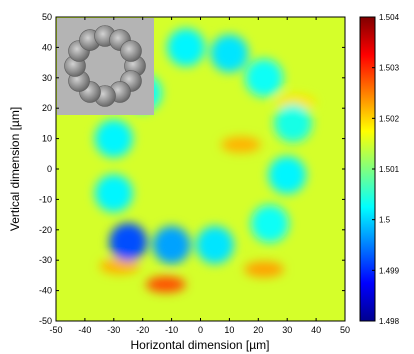  Describe the element at coordinates (49, 169) in the screenshot. I see `y-tick-label: 0` at that location.